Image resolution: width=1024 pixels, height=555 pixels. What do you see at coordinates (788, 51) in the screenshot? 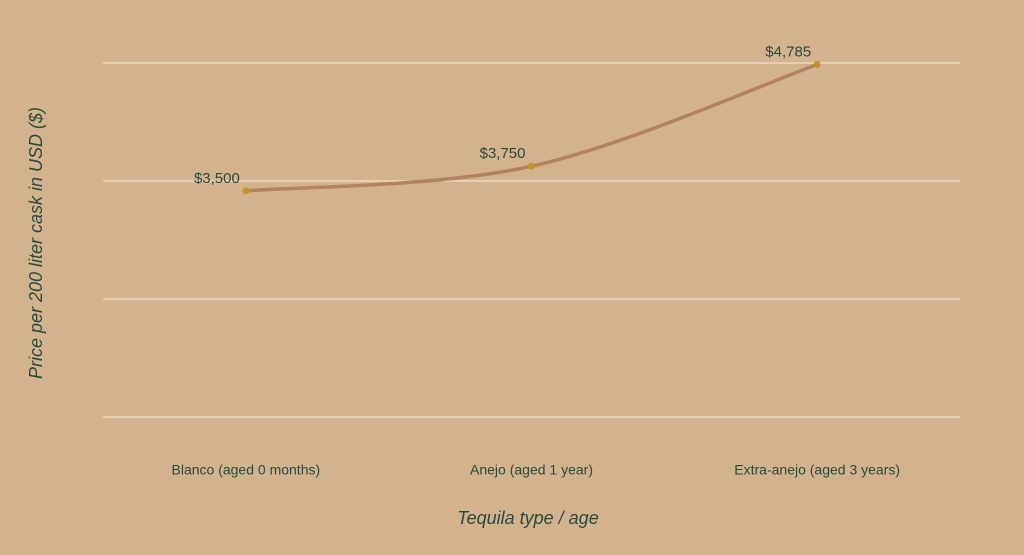
I see `value-label: $4,785` at bounding box center [788, 51].